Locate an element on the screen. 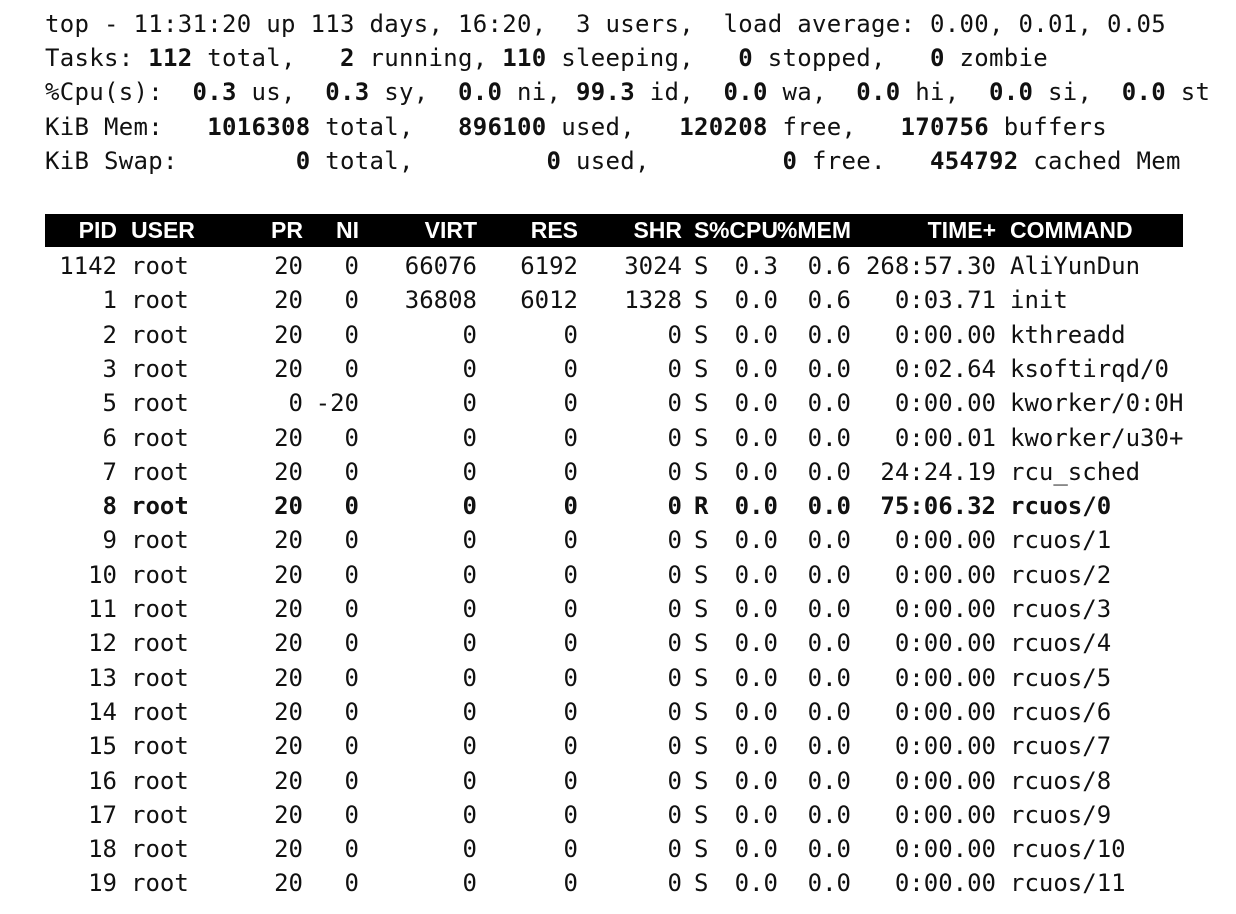 The height and width of the screenshot is (914, 1236). cell-pid: 17 is located at coordinates (102, 815).